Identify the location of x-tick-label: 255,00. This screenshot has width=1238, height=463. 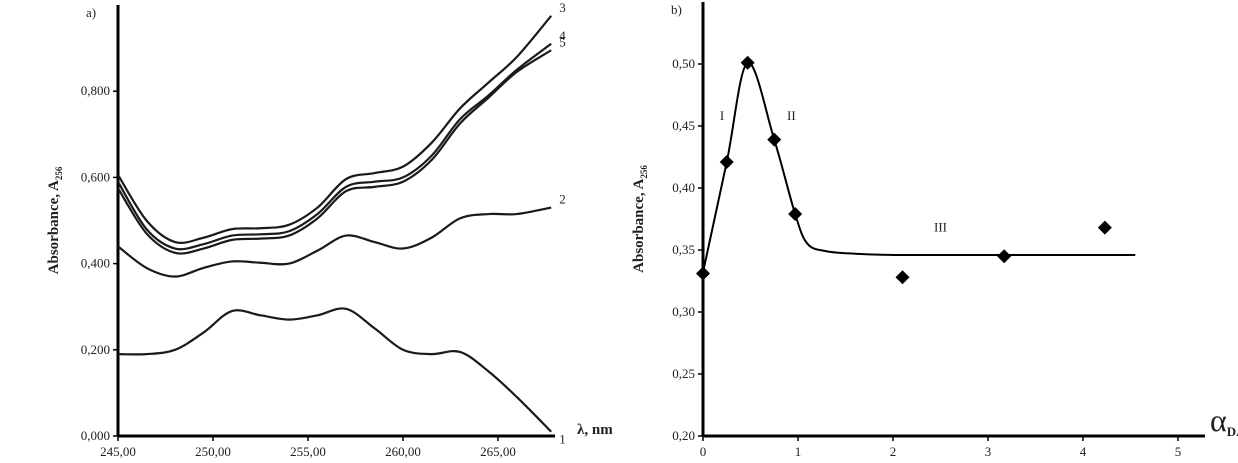
(308, 451).